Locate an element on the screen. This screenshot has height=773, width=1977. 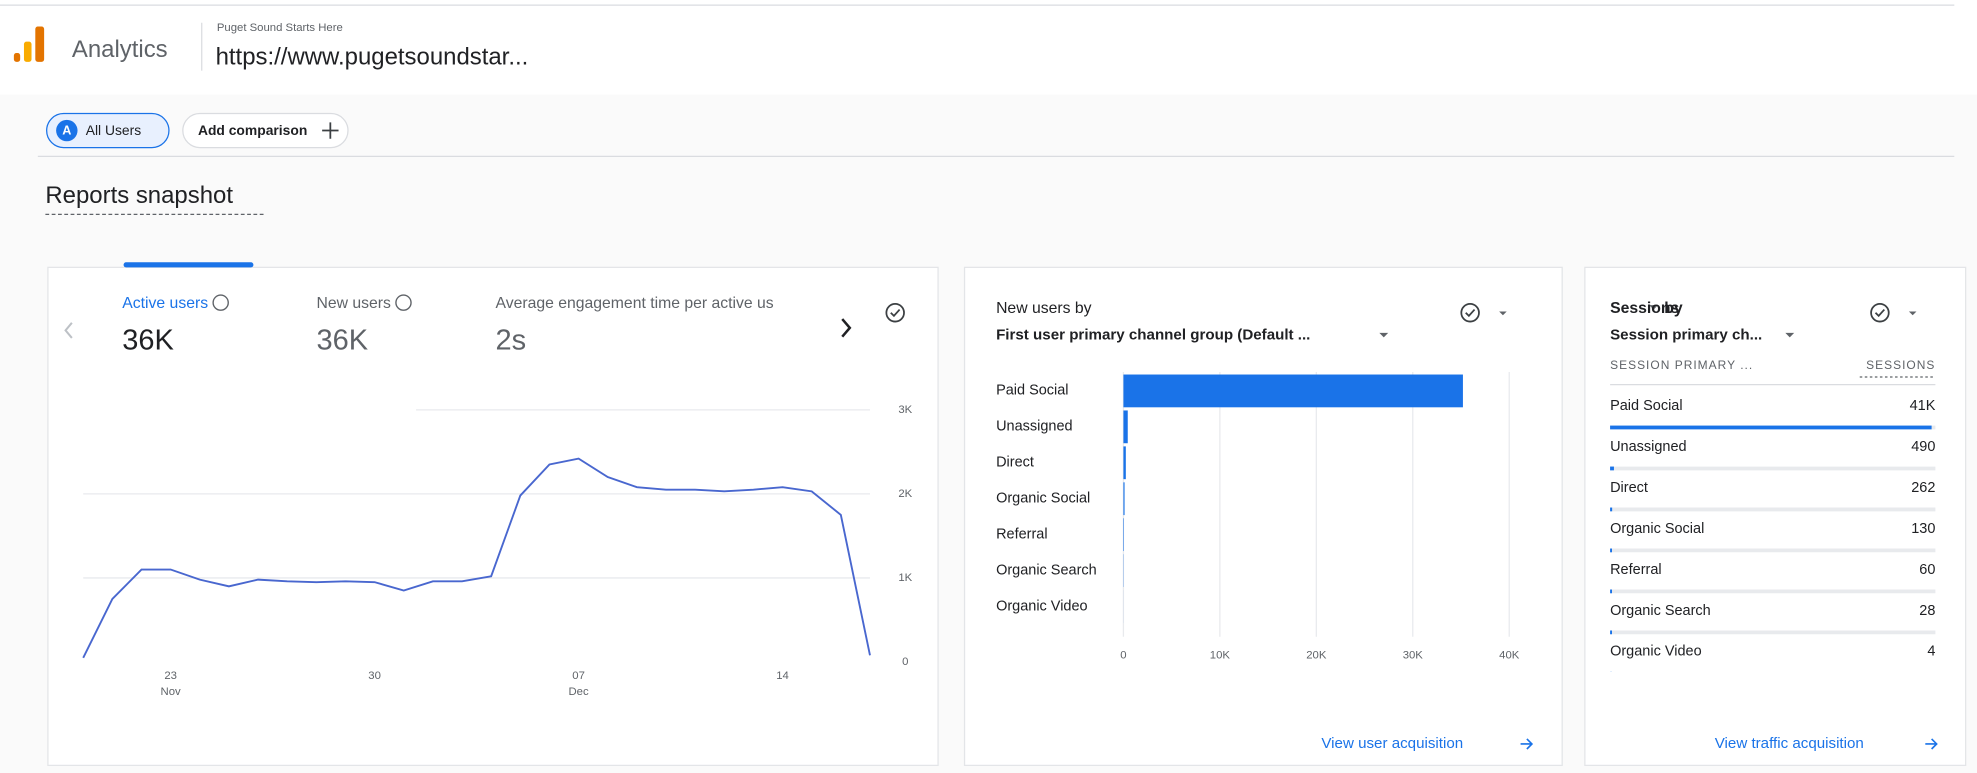
y-tick-label: Organic Video is located at coordinates (1042, 606).